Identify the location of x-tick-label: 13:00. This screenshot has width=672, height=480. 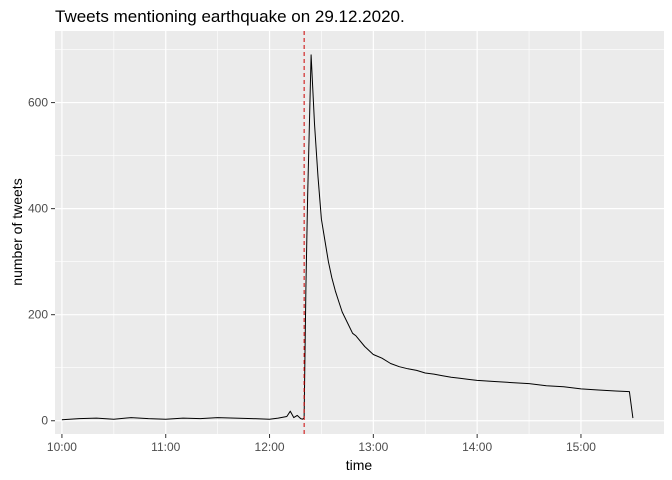
(373, 447).